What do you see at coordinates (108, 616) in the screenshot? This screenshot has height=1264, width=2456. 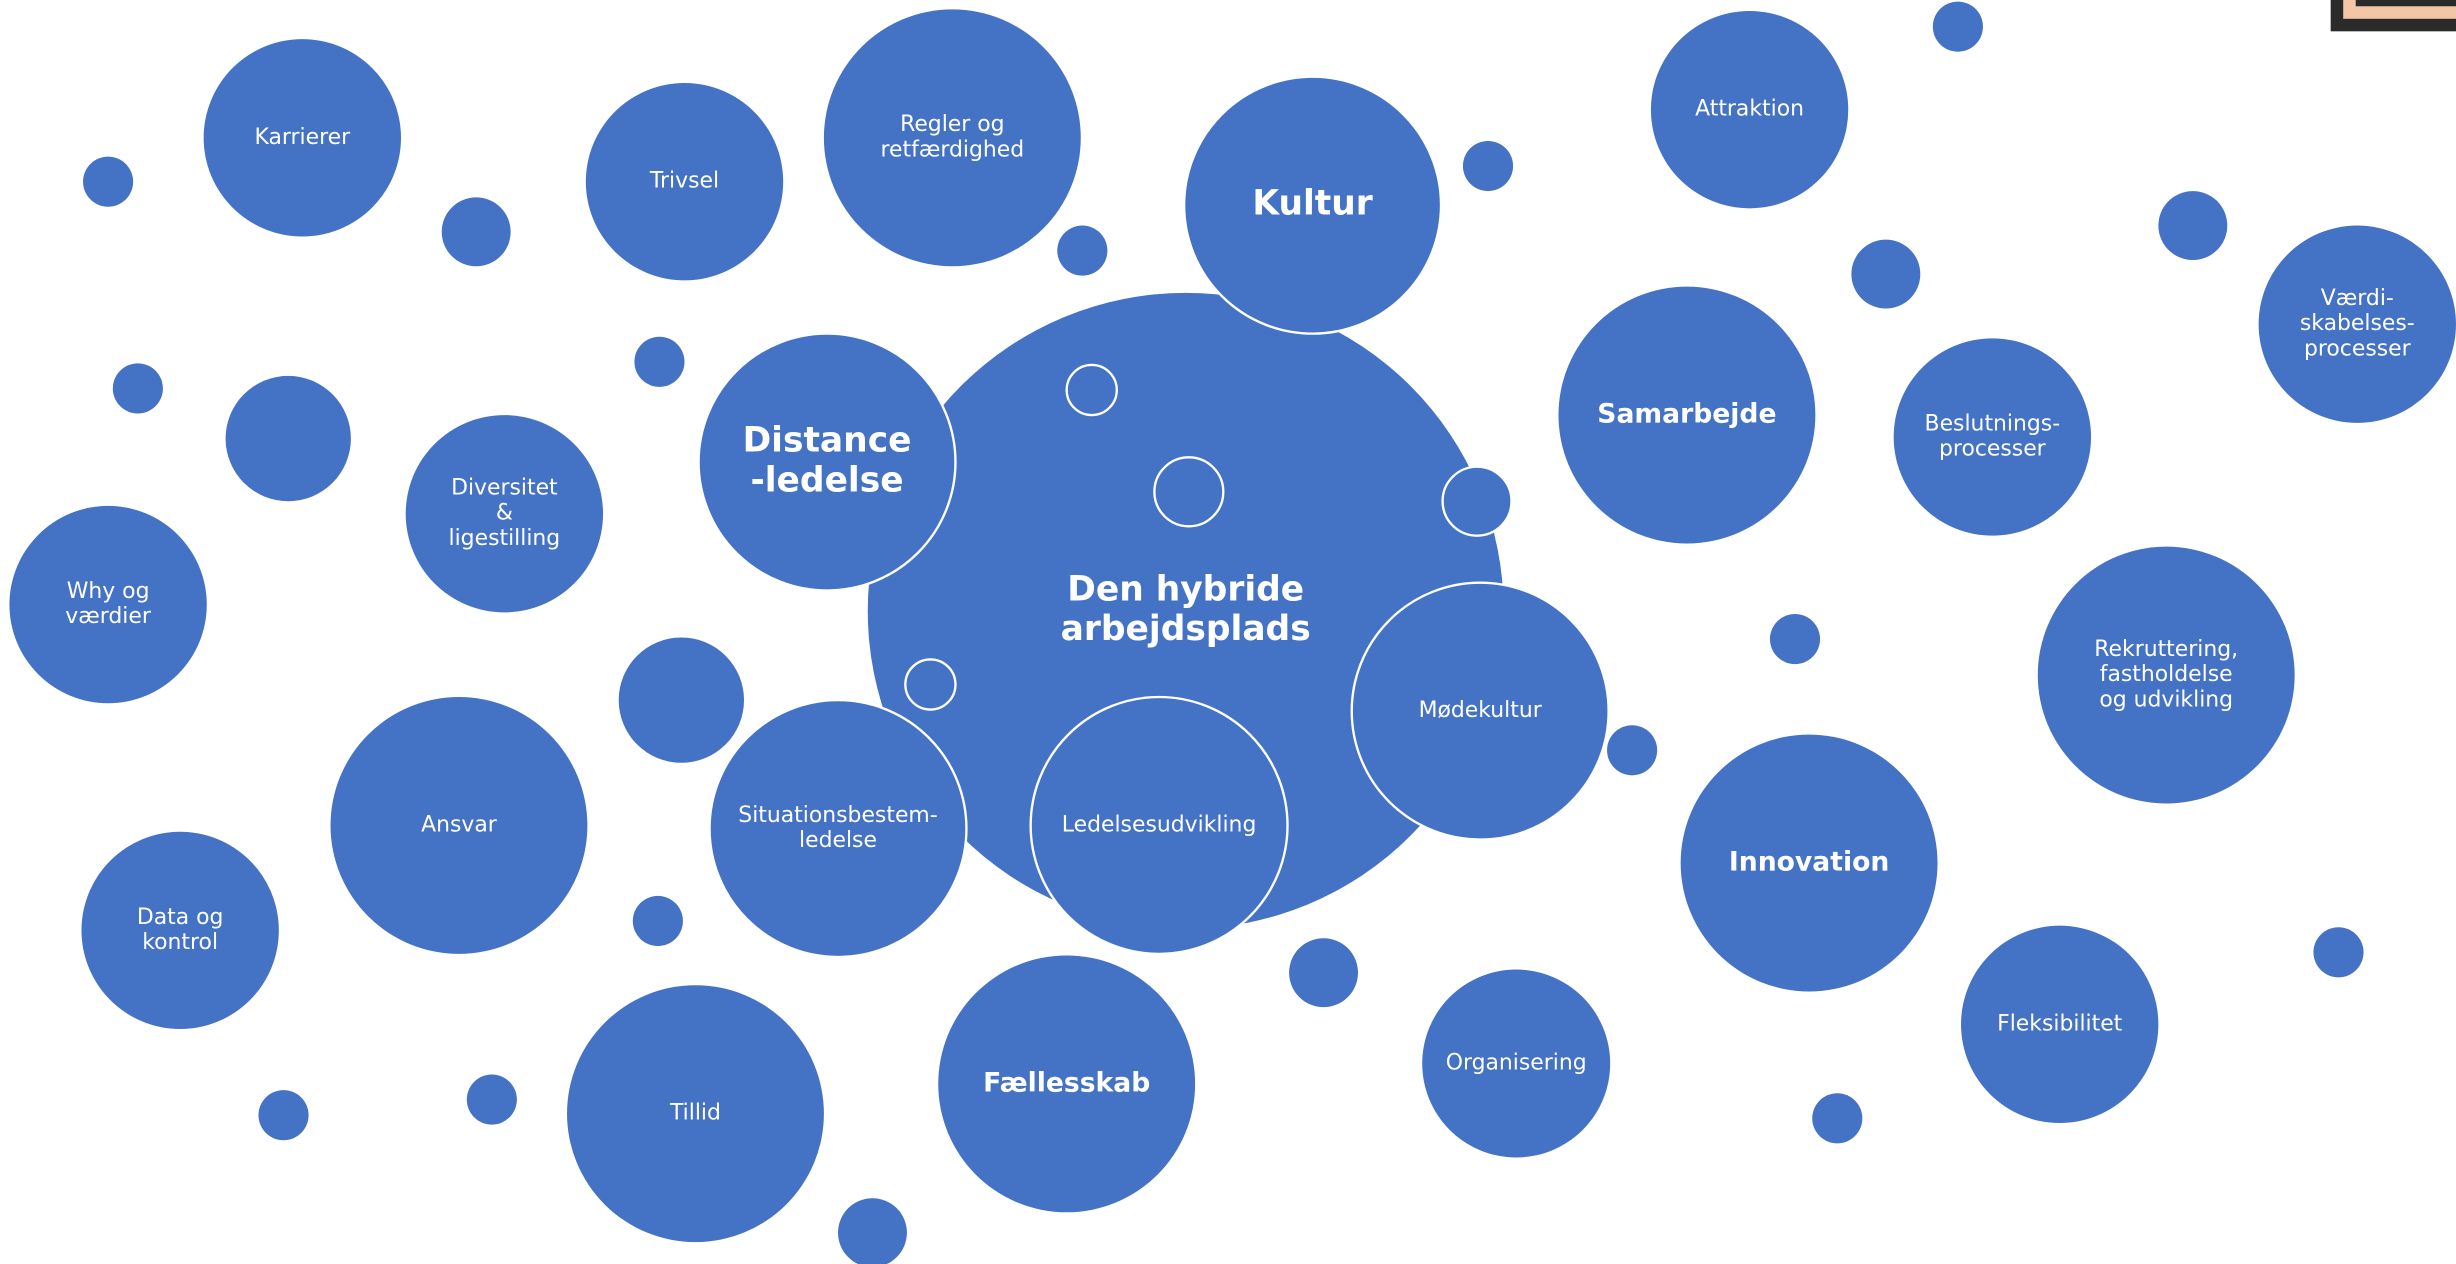 I see `node-label: værdier` at bounding box center [108, 616].